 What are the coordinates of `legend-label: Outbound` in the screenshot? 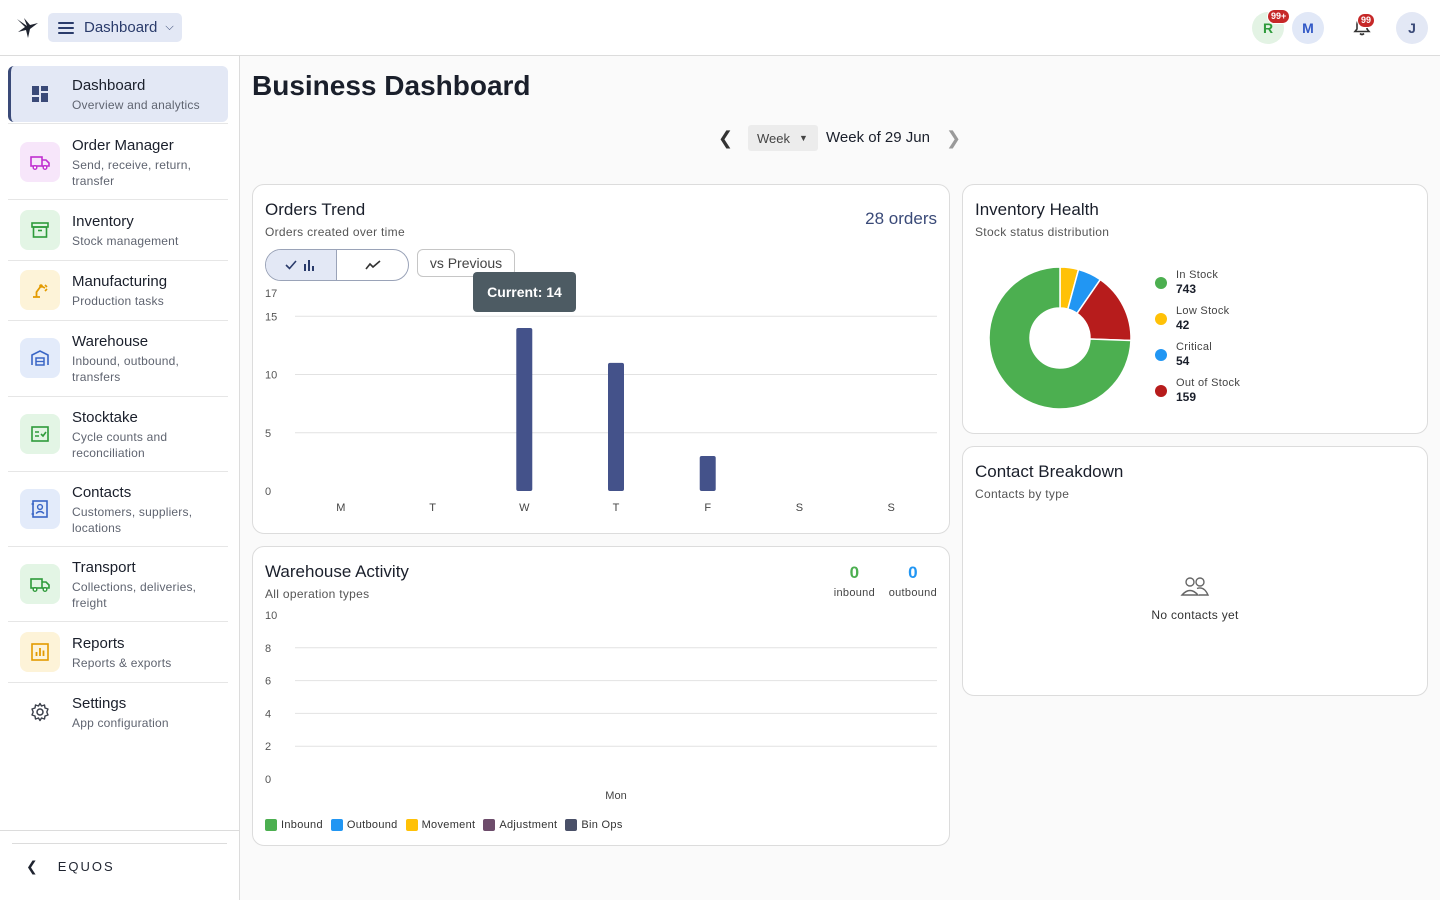 It's located at (372, 825).